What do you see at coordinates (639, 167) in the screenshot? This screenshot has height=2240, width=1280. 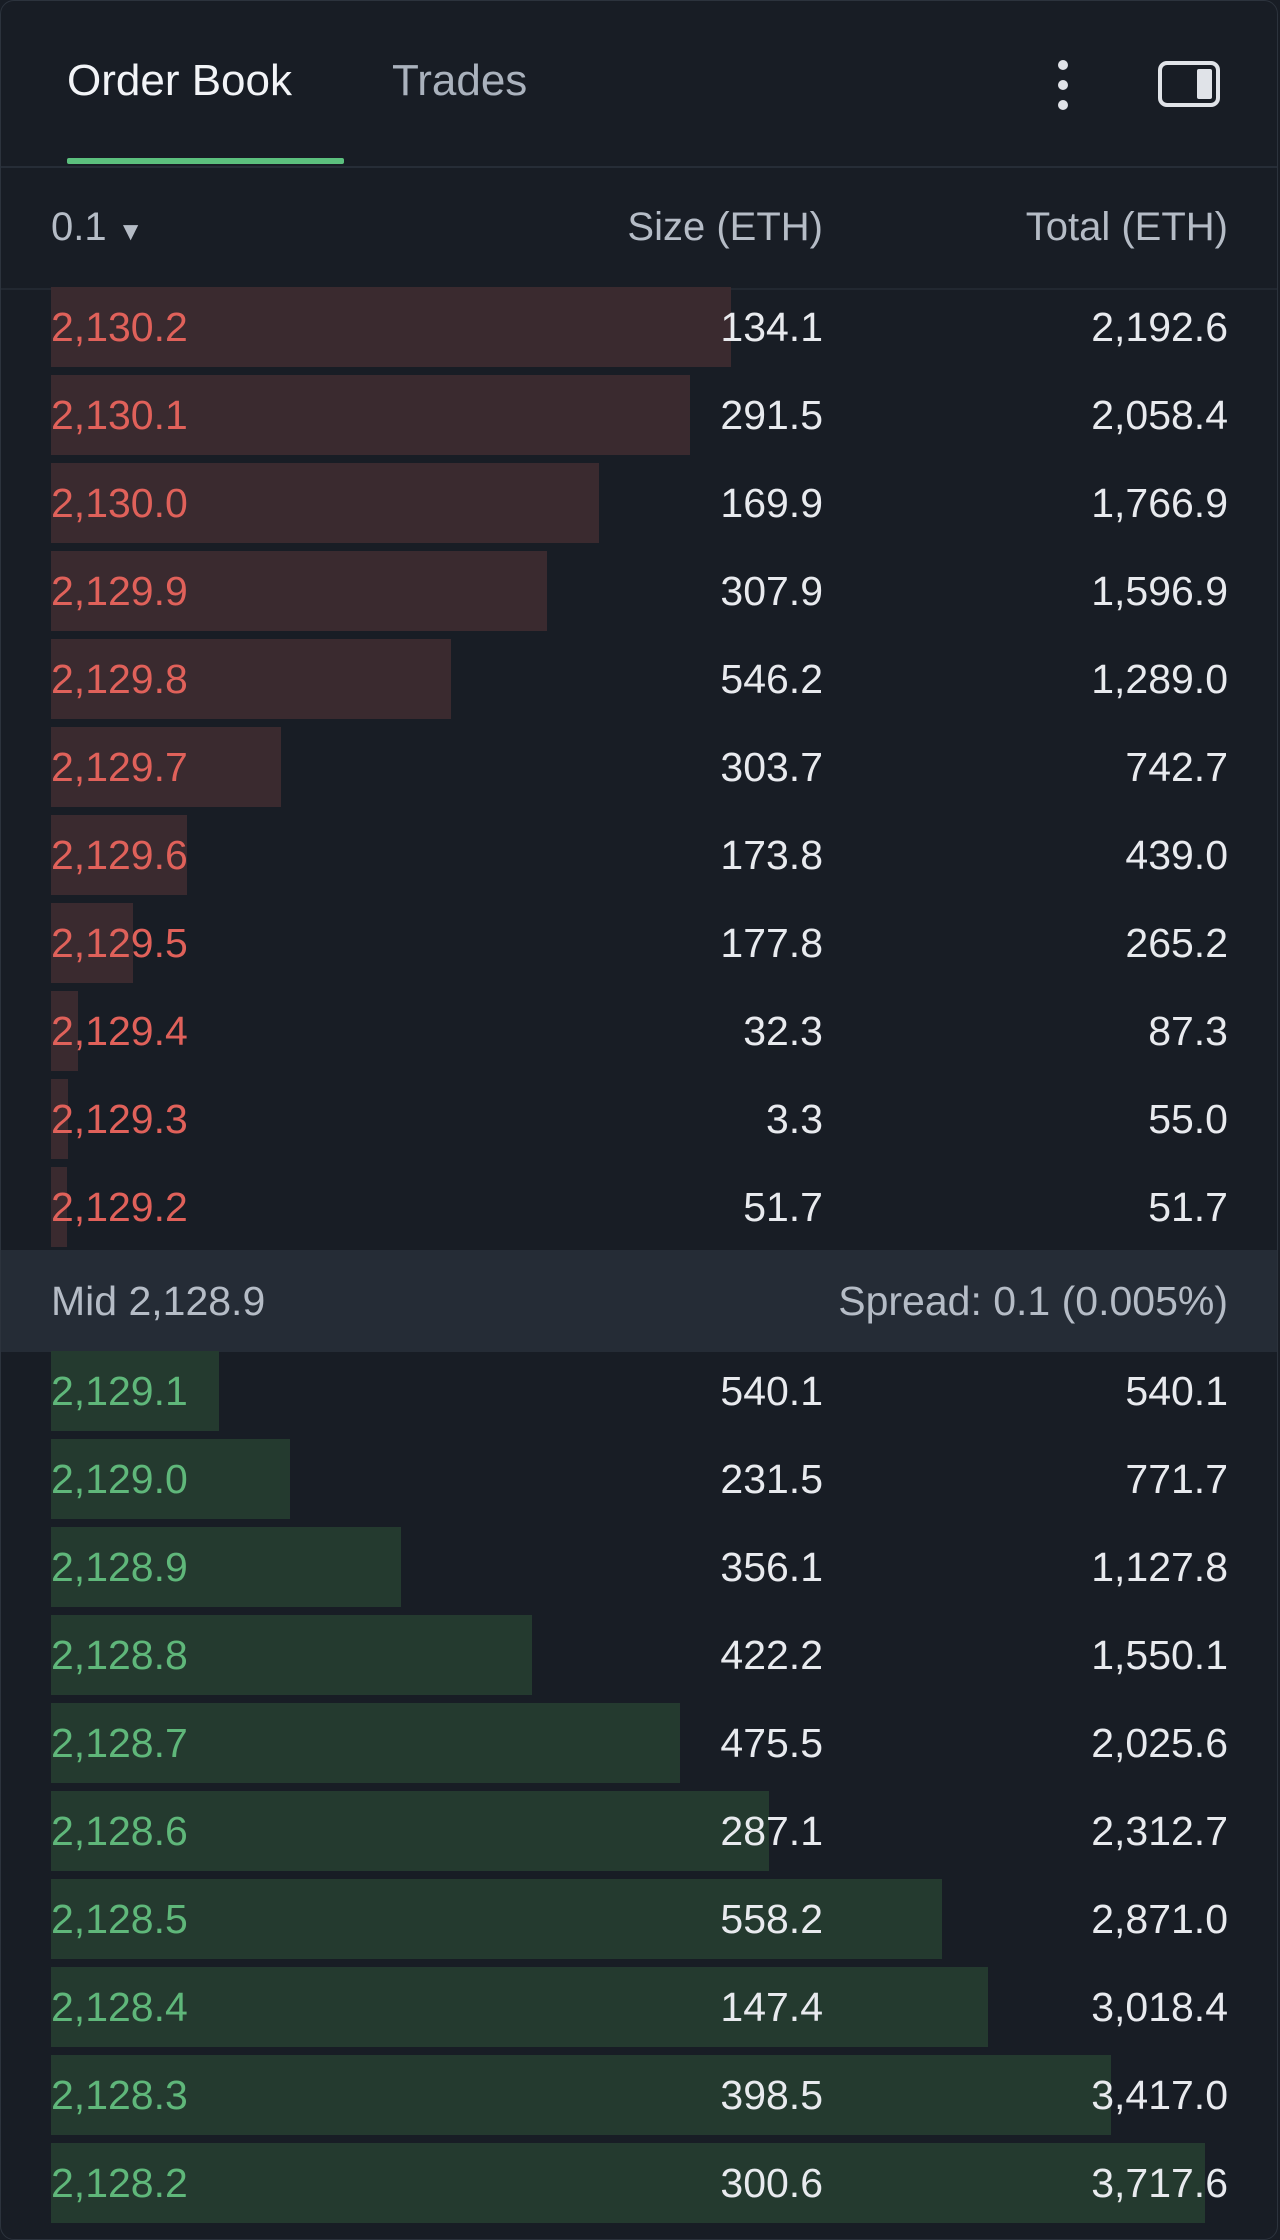 I see `header-divider` at bounding box center [639, 167].